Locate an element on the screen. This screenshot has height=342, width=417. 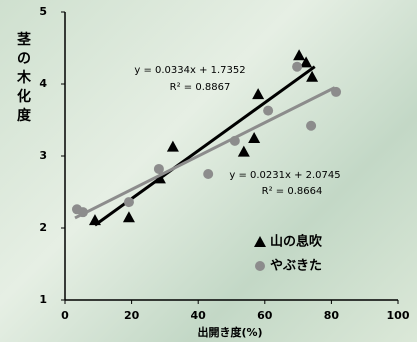
y-tick-label: 2 is located at coordinates (43, 227).